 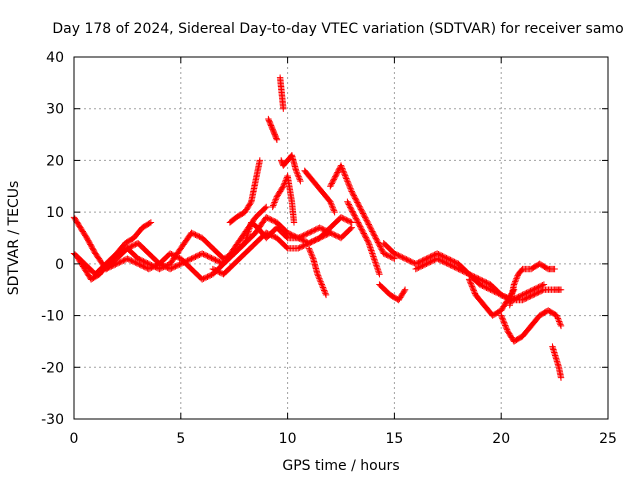 What do you see at coordinates (394, 439) in the screenshot?
I see `x-tick-label: 15` at bounding box center [394, 439].